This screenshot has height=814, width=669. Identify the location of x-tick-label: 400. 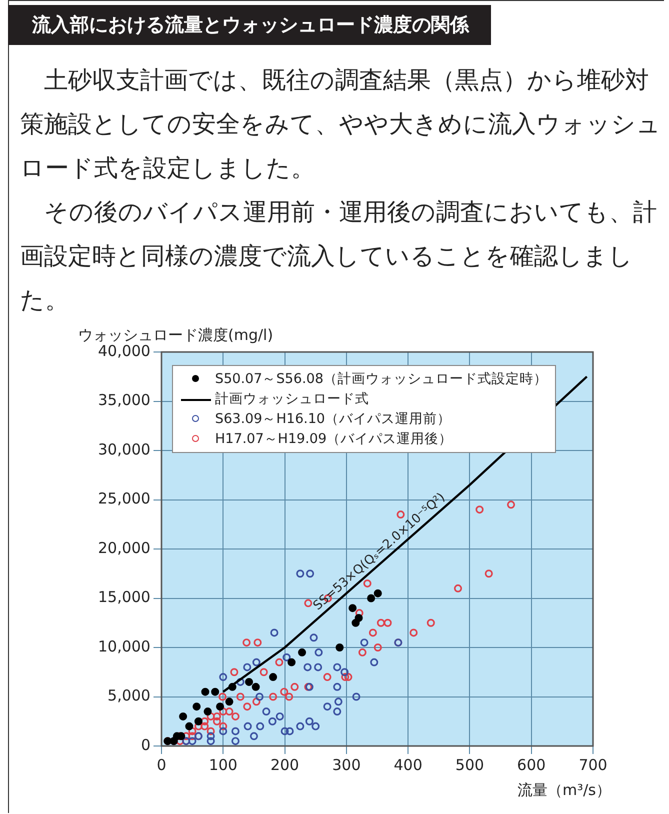
(408, 765).